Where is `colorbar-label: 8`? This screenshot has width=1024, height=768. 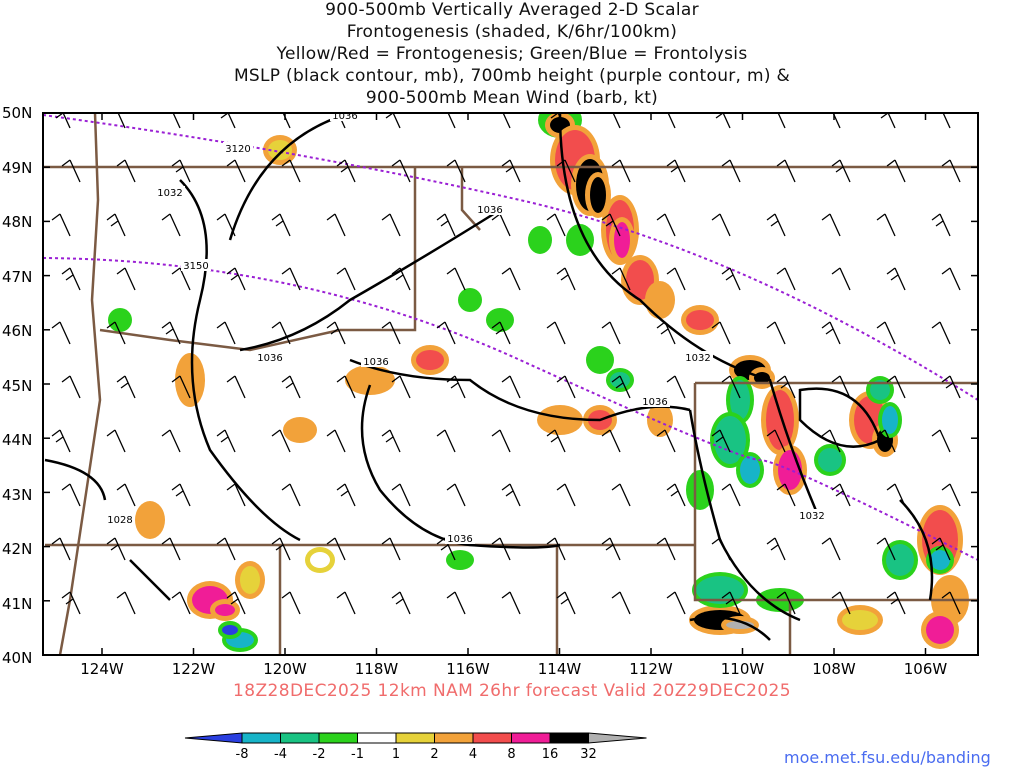 colorbar-label: 8 is located at coordinates (511, 754).